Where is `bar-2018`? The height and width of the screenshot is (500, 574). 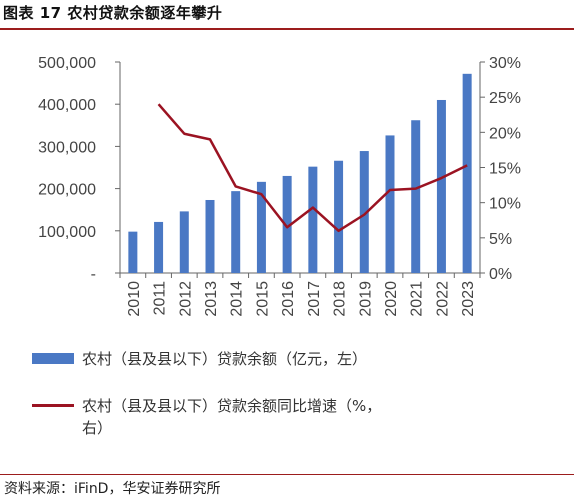 bar-2018 is located at coordinates (339, 216).